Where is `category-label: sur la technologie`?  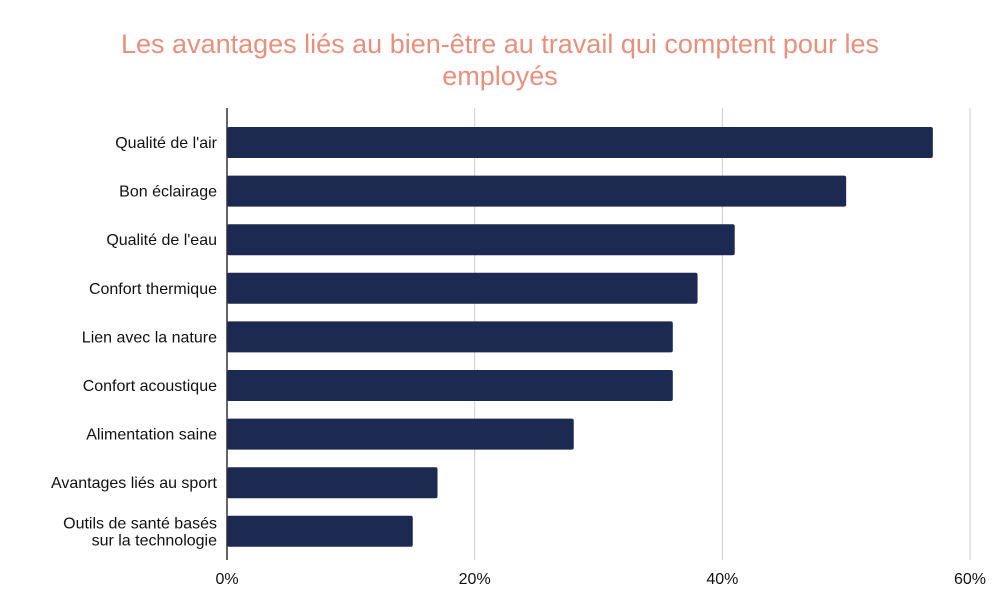
category-label: sur la technologie is located at coordinates (155, 540).